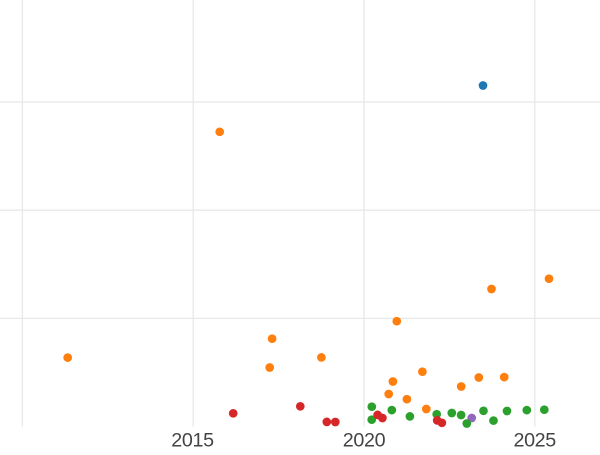 This screenshot has height=455, width=600. What do you see at coordinates (364, 440) in the screenshot?
I see `svg-text: 2020` at bounding box center [364, 440].